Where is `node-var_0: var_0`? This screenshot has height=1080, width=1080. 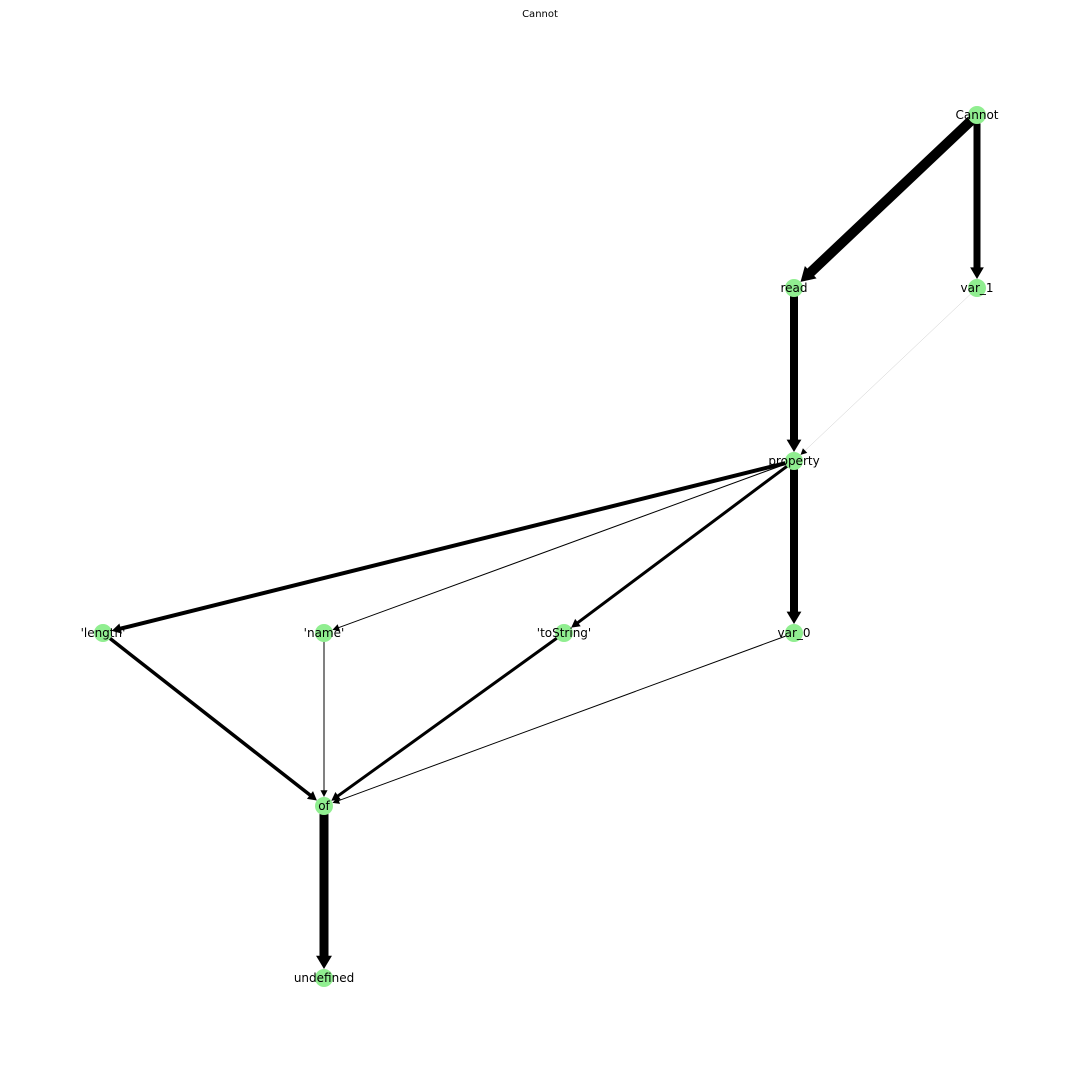 node-var_0: var_0 is located at coordinates (794, 633).